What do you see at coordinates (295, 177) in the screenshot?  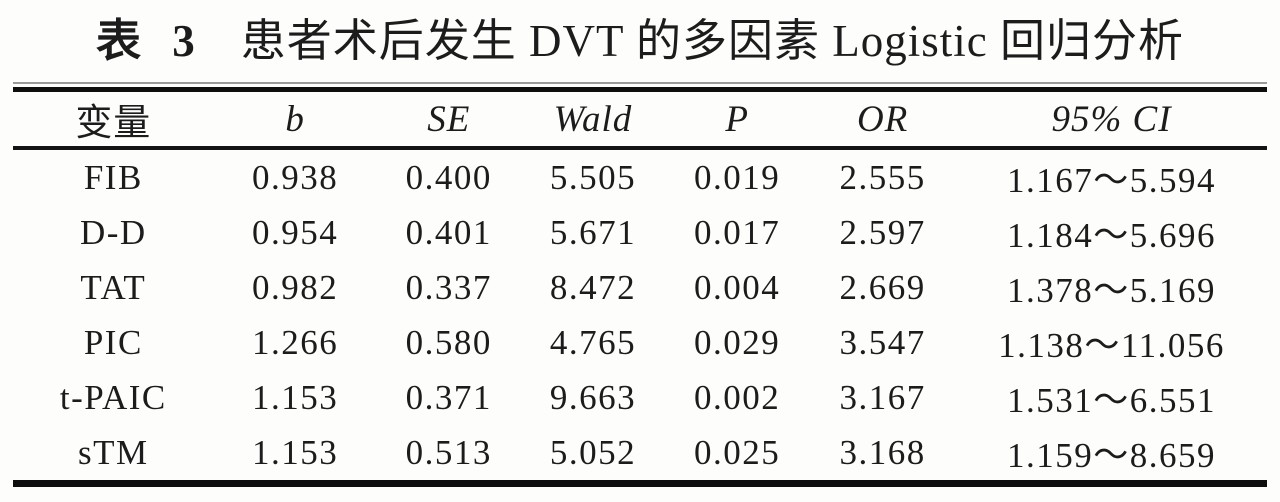 I see `cell-b: 0.938` at bounding box center [295, 177].